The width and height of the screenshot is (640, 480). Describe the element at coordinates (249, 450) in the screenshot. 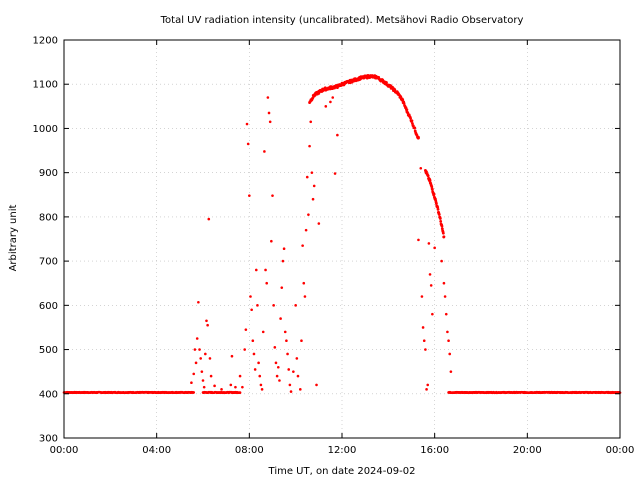

I see `x-tick-label: 08:00` at that location.